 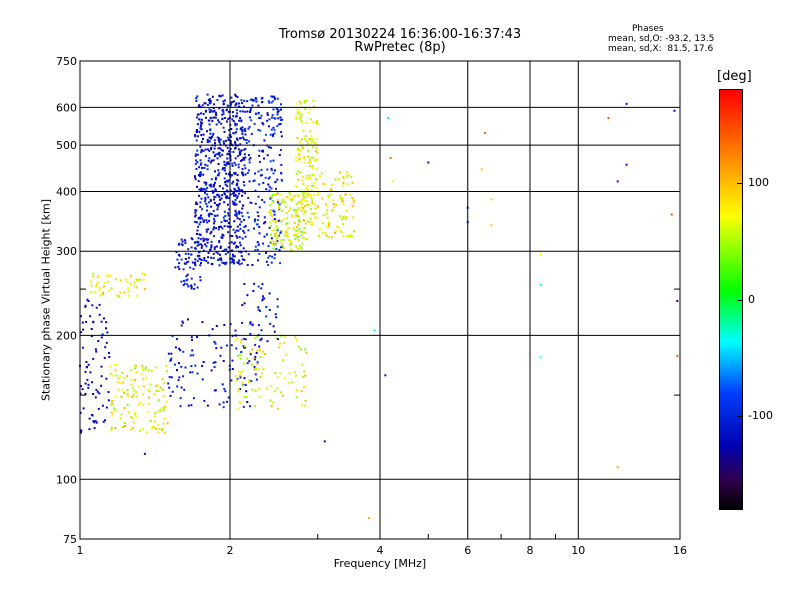 I want to click on colorbar-tick-label: 100, so click(x=758, y=182).